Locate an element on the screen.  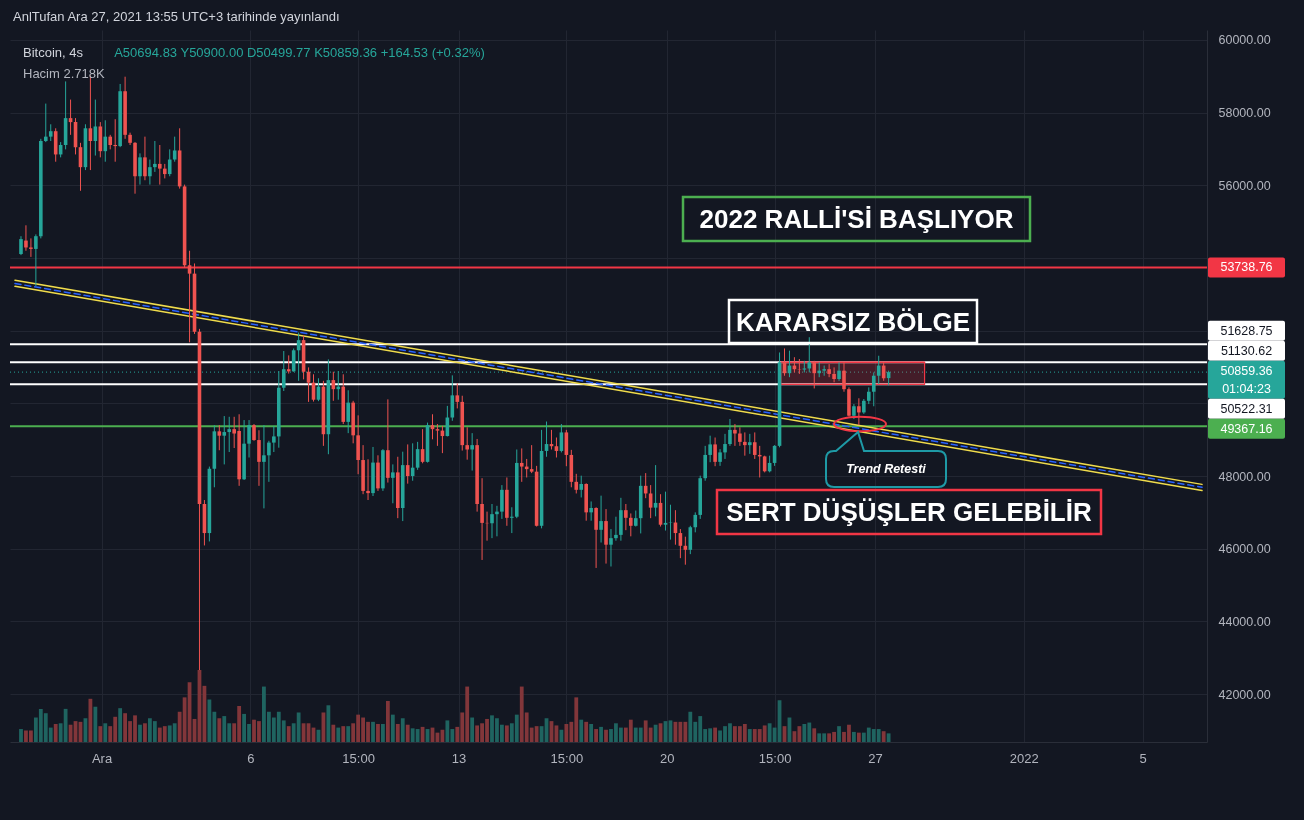
annotation: SERT DÜŞÜŞLER GELEBİLİR is located at coordinates (909, 512).